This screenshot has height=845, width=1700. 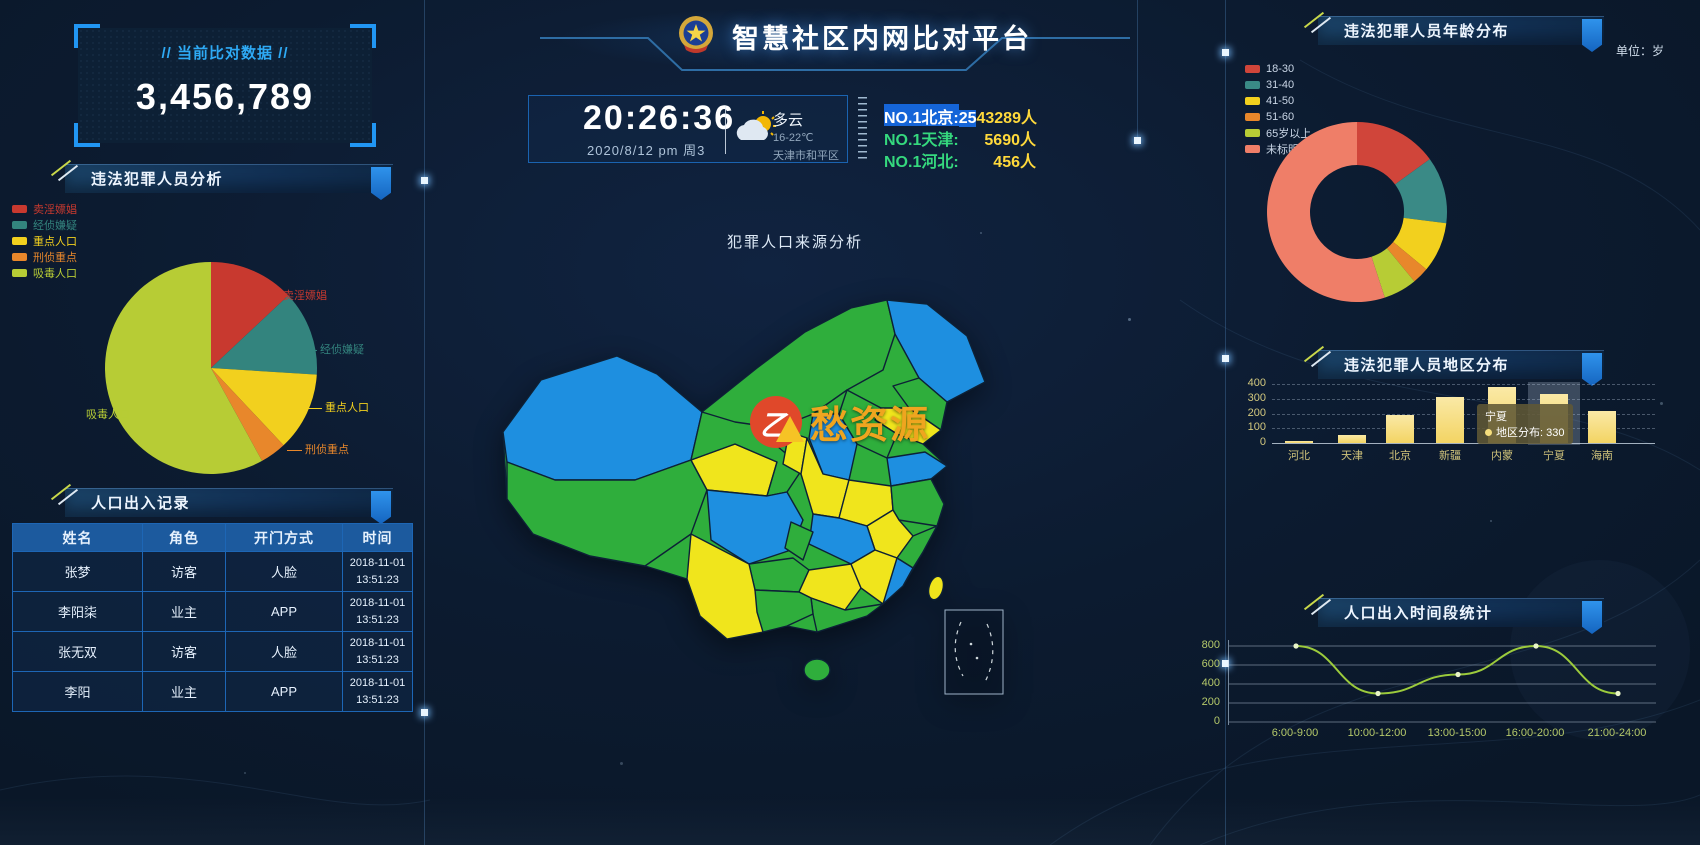 I want to click on x-category-label: 16:00-20:00, so click(x=1535, y=733).